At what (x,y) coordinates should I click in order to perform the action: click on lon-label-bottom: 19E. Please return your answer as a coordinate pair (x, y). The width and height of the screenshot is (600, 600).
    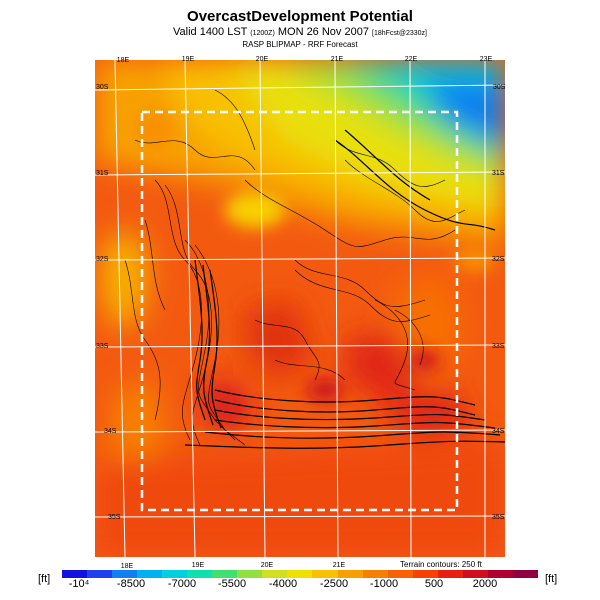
    Looking at the image, I should click on (198, 565).